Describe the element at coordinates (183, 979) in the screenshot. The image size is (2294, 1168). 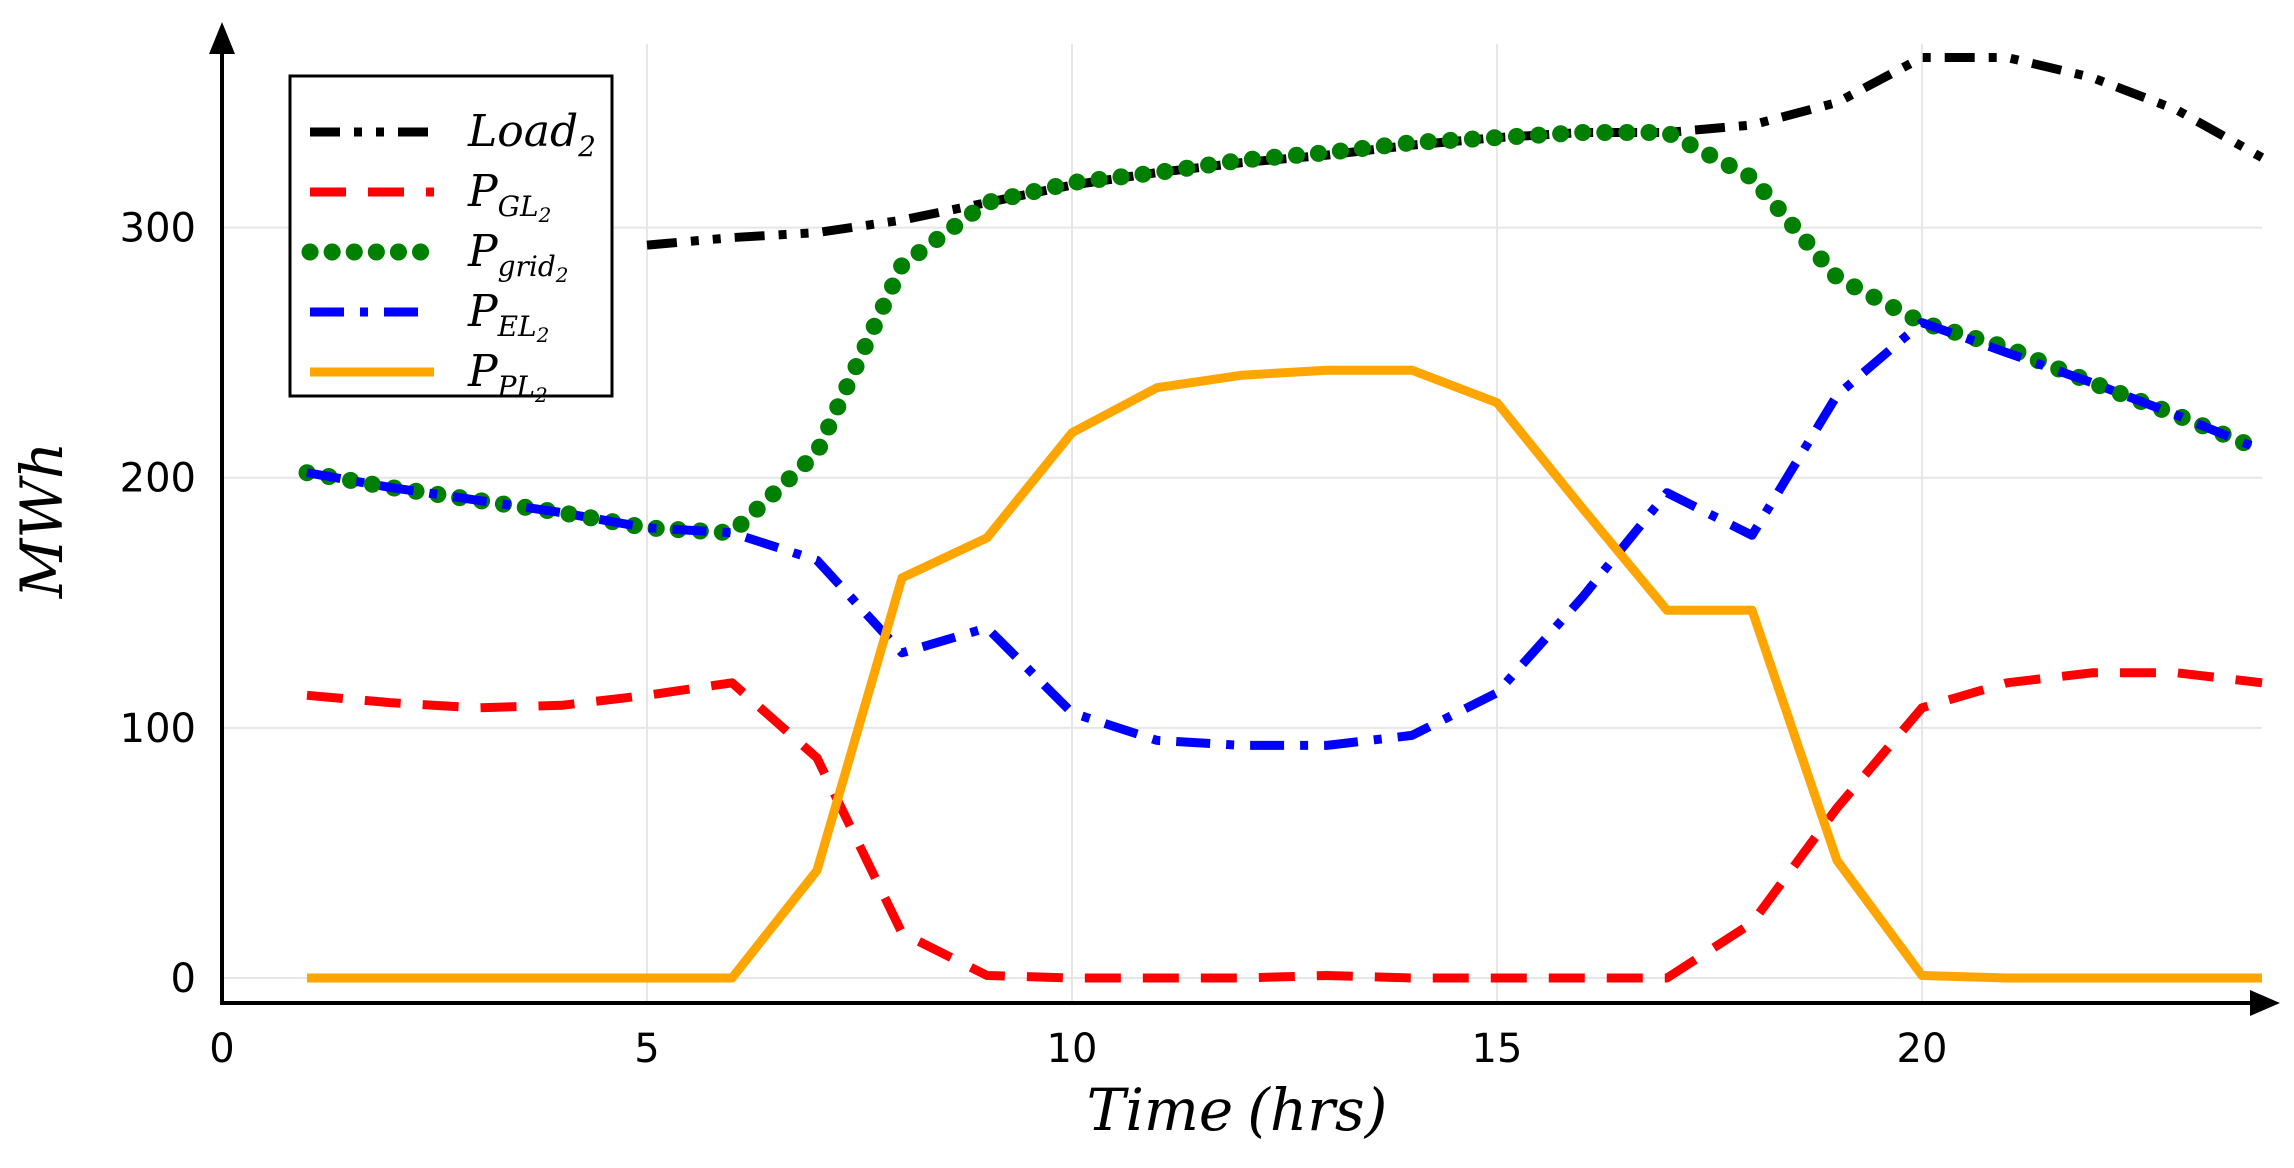
I see `y-tick-label: 0` at that location.